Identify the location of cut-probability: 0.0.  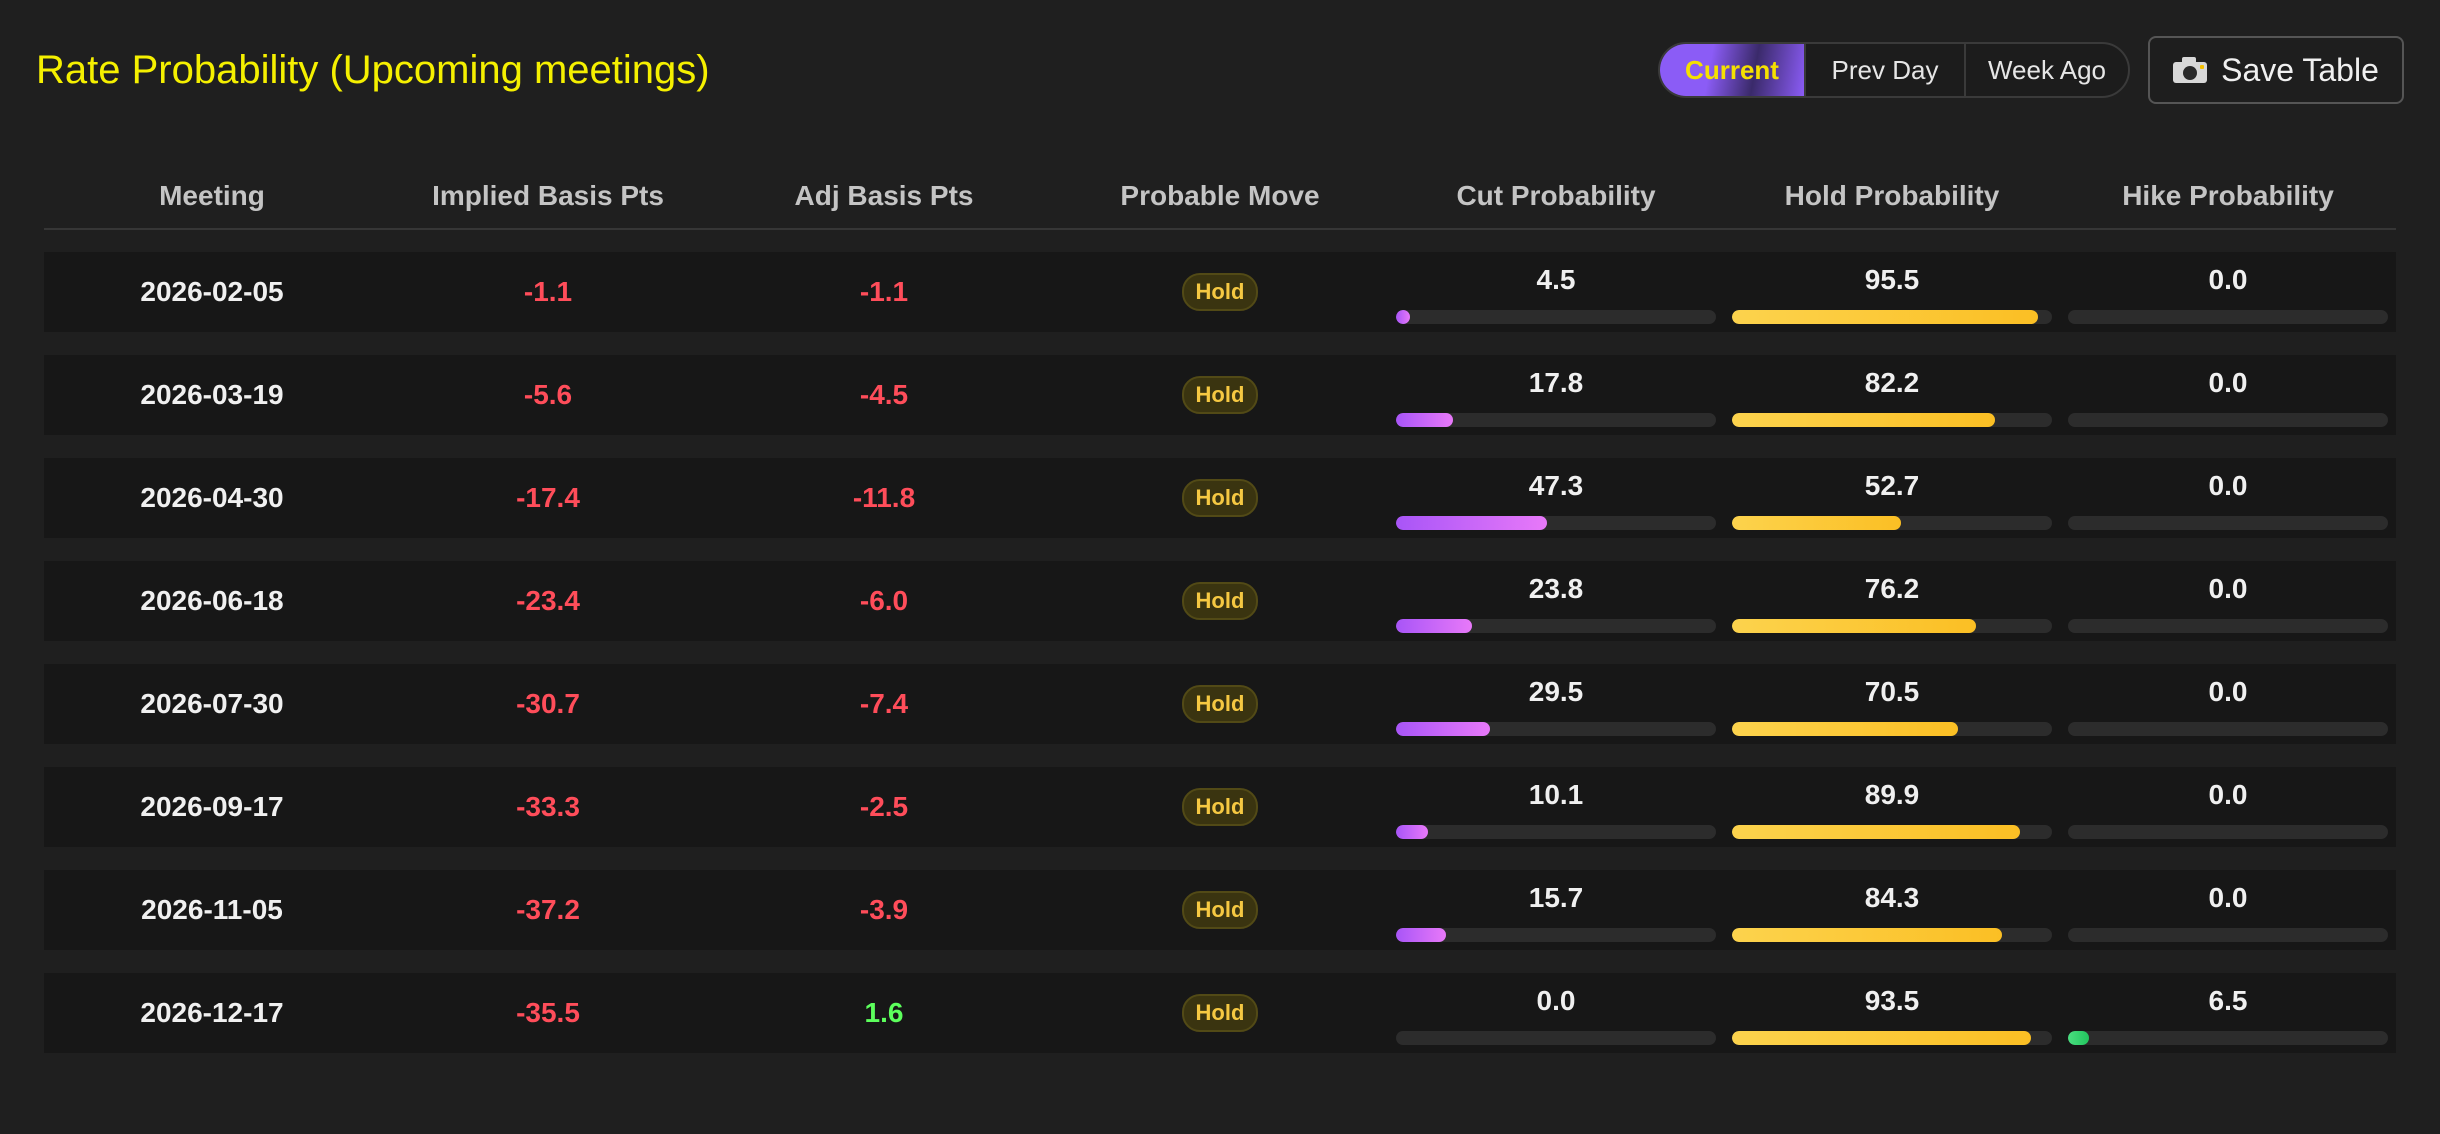
(1556, 1013).